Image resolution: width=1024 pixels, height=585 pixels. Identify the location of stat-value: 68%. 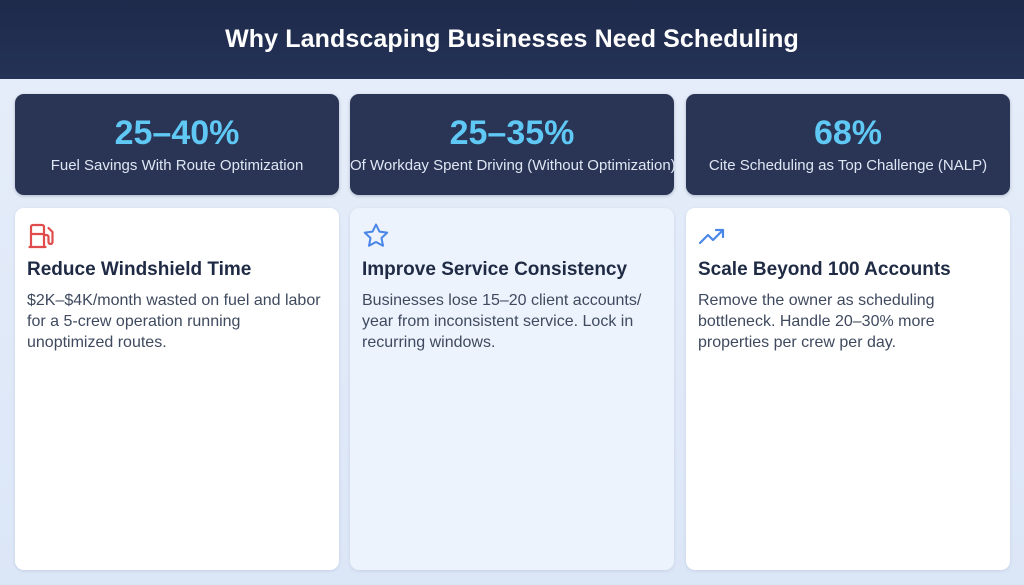
(848, 133).